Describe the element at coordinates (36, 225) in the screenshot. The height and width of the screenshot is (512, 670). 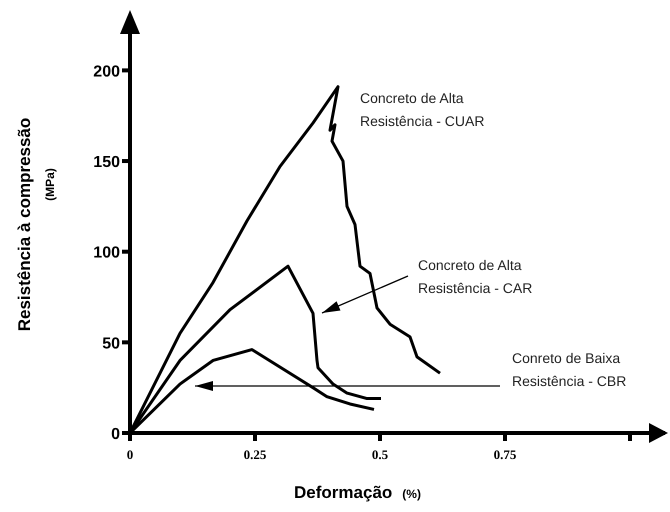
I see `y-axis-title: Resistência à compressão (MPa)` at that location.